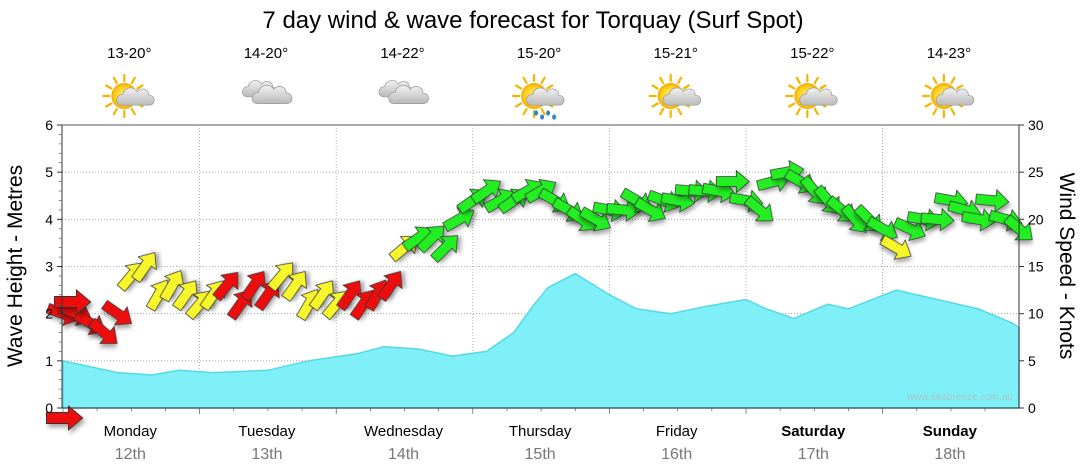 The image size is (1080, 475). Describe the element at coordinates (676, 454) in the screenshot. I see `day-date-label: 16th` at that location.